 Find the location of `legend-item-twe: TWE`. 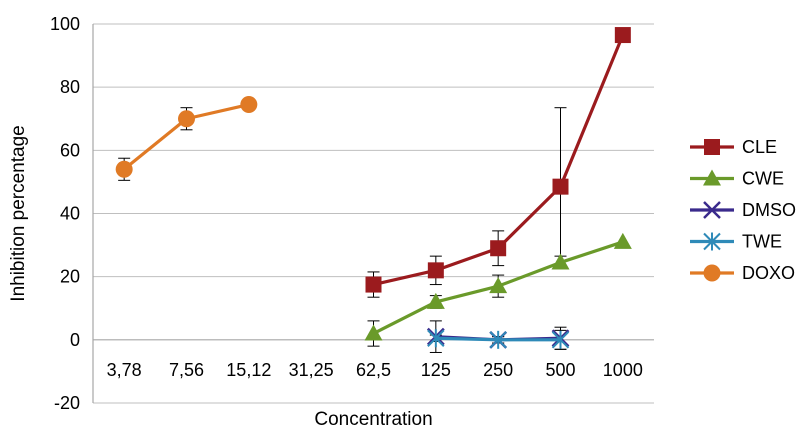

legend-item-twe: TWE is located at coordinates (736, 242).